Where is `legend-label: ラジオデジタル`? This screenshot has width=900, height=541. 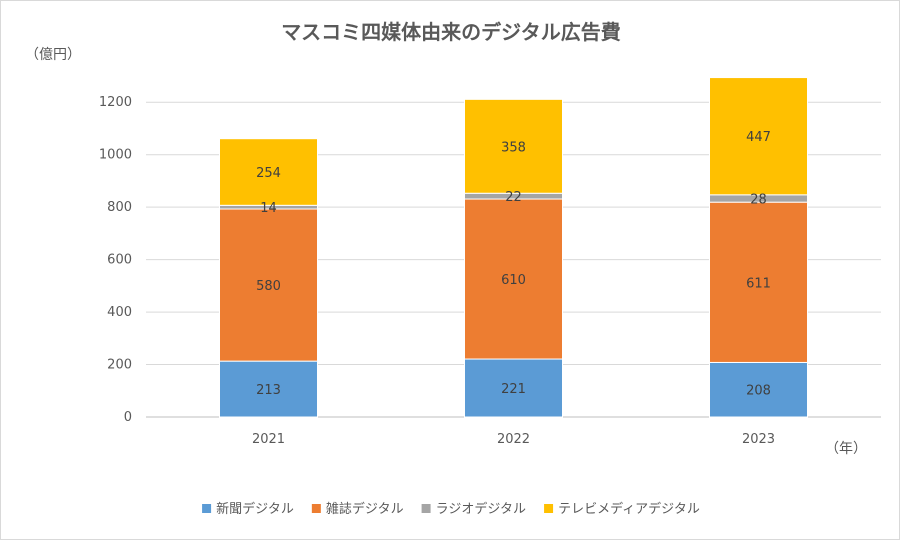 legend-label: ラジオデジタル is located at coordinates (481, 509).